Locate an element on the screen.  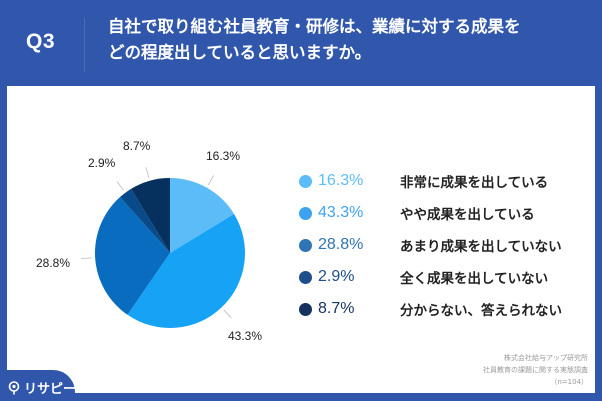
legend-percent: 16.3% is located at coordinates (341, 180).